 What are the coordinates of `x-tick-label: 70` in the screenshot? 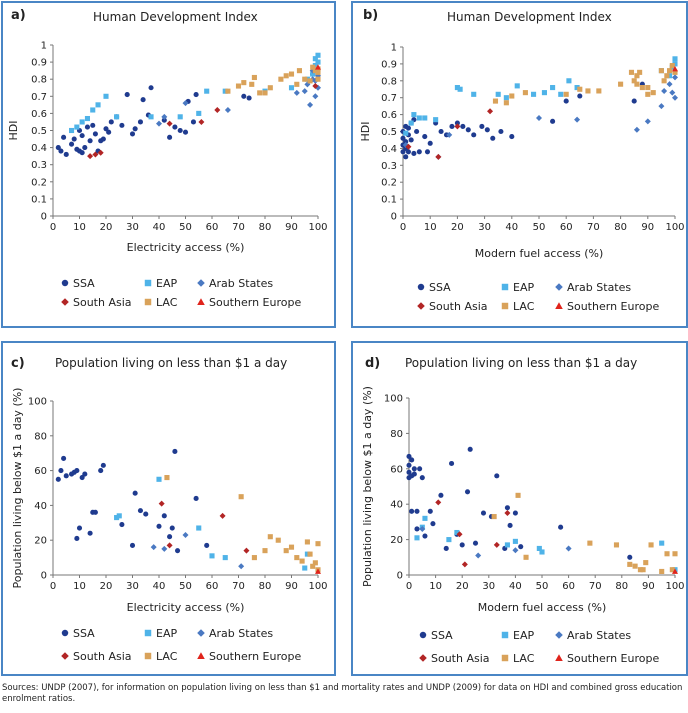 It's located at (238, 586).